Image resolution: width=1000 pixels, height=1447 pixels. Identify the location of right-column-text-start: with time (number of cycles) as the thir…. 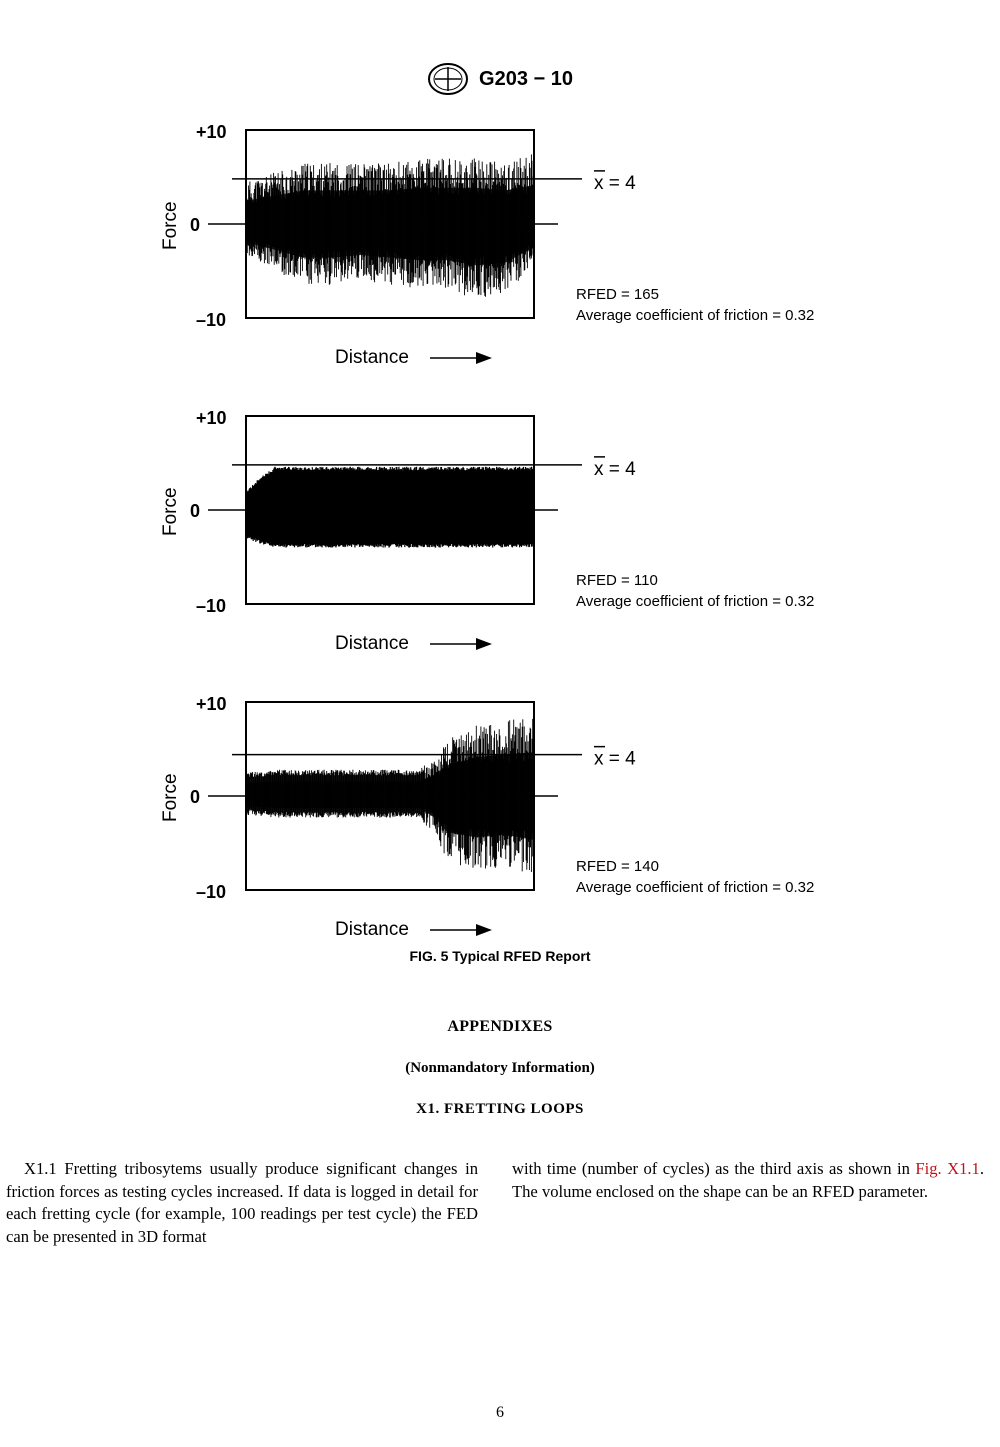
(711, 1168).